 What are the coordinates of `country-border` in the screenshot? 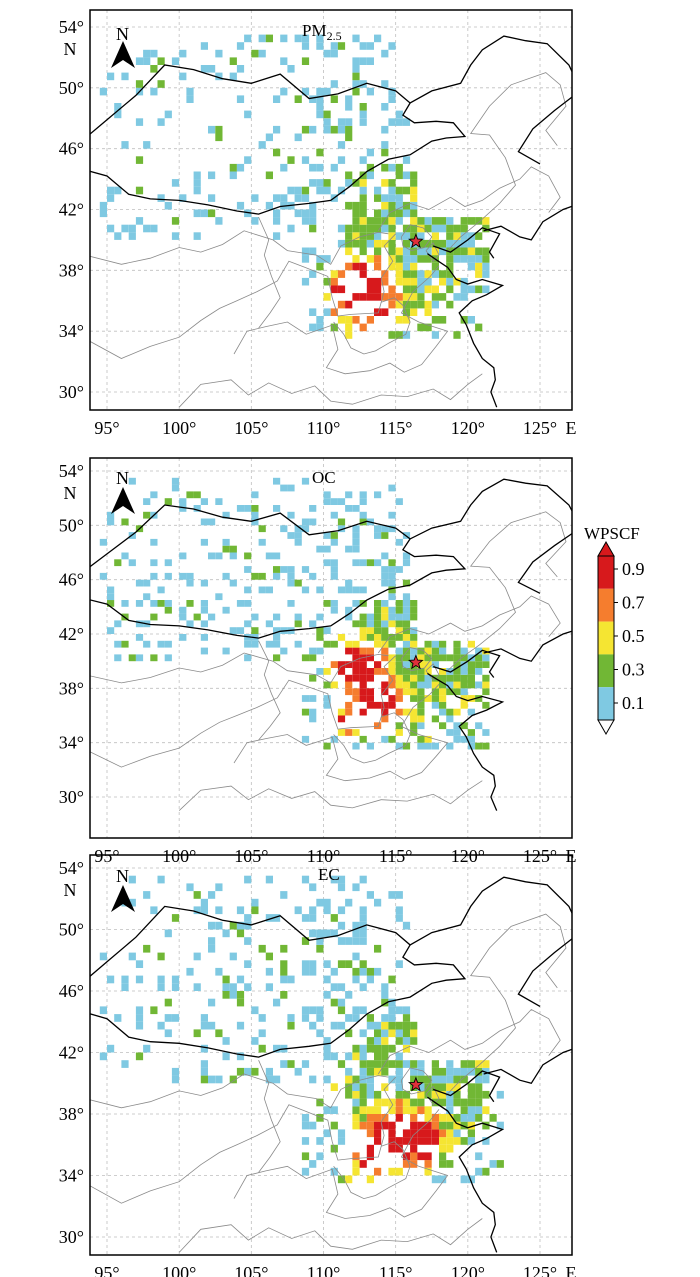 It's located at (278, 588).